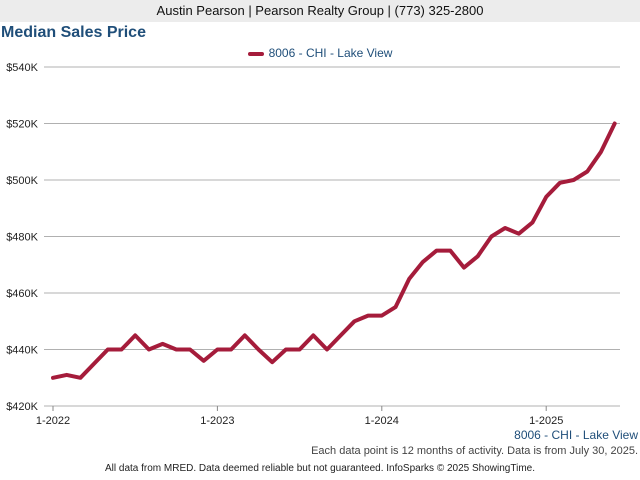  What do you see at coordinates (546, 421) in the screenshot?
I see `x-tick-label: 1-2025` at bounding box center [546, 421].